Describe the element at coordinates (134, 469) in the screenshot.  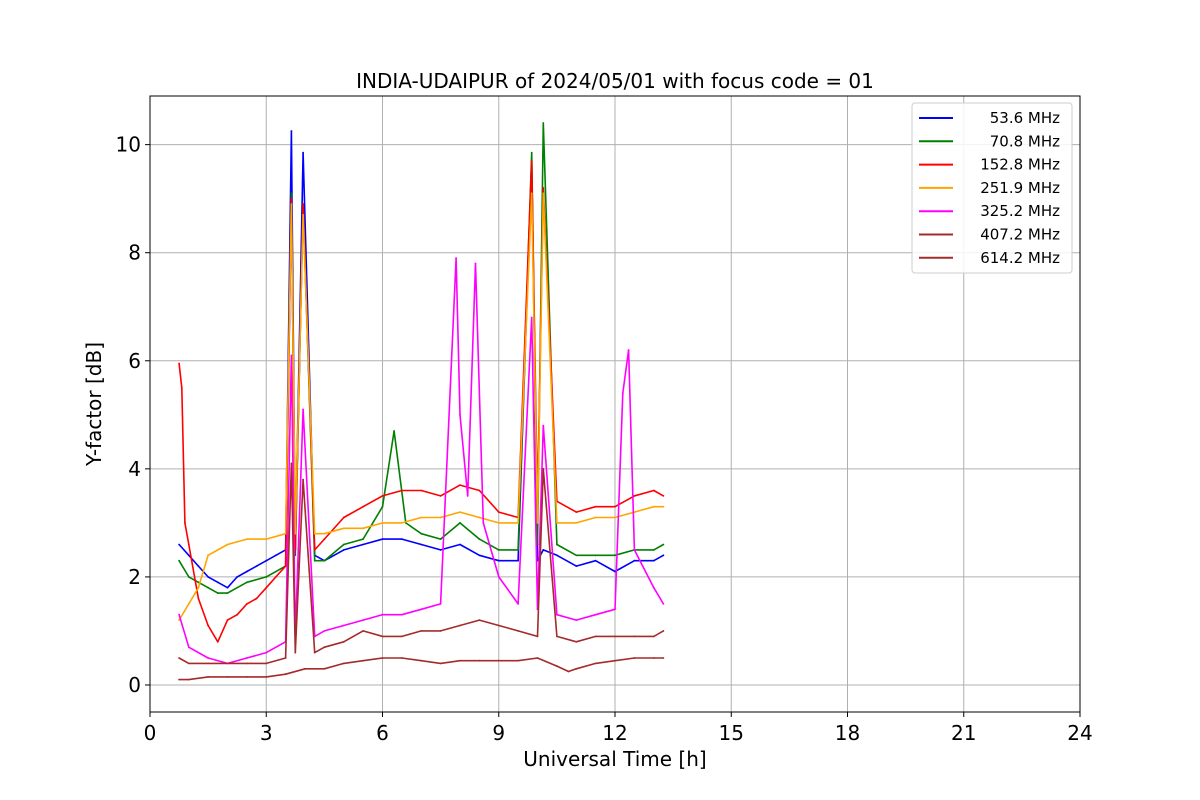
I see `y-tick-label: 4` at that location.